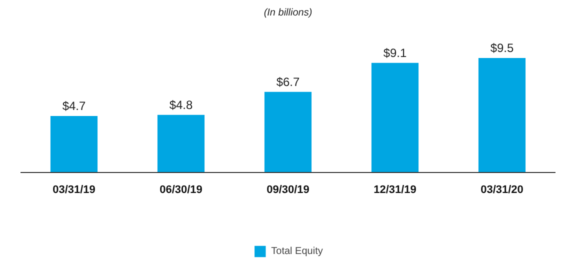 The height and width of the screenshot is (280, 573). Describe the element at coordinates (181, 190) in the screenshot. I see `x-tick-label: 06/30/19` at that location.